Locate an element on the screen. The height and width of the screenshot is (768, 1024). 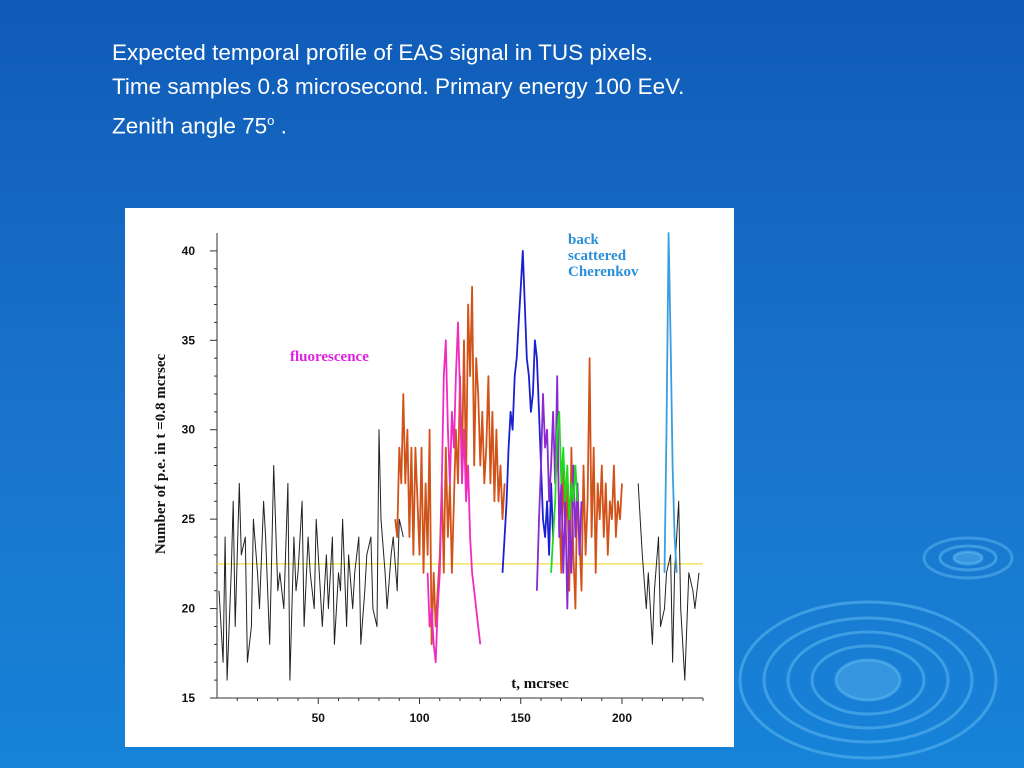
title-line-3: Zenith angle 75o . is located at coordinates (542, 124).